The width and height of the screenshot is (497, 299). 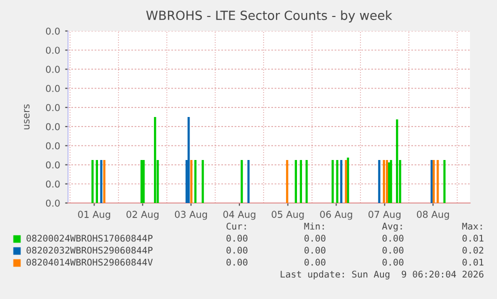 I want to click on x-tick-label: 05 Aug, so click(x=288, y=215).